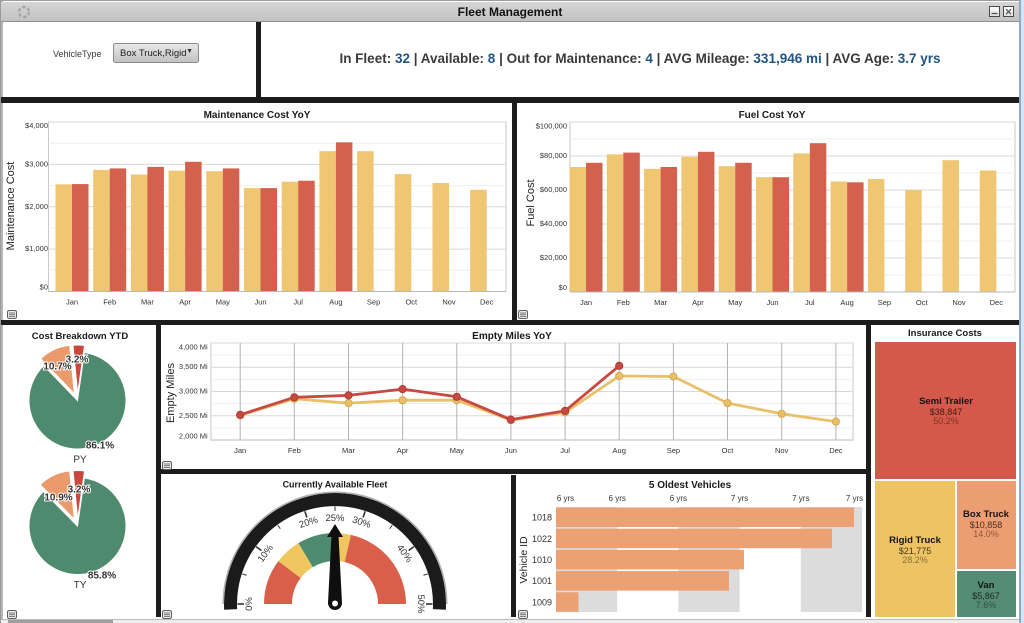 This screenshot has height=623, width=1024. I want to click on svg-text: Fuel Cost YoY, so click(772, 115).